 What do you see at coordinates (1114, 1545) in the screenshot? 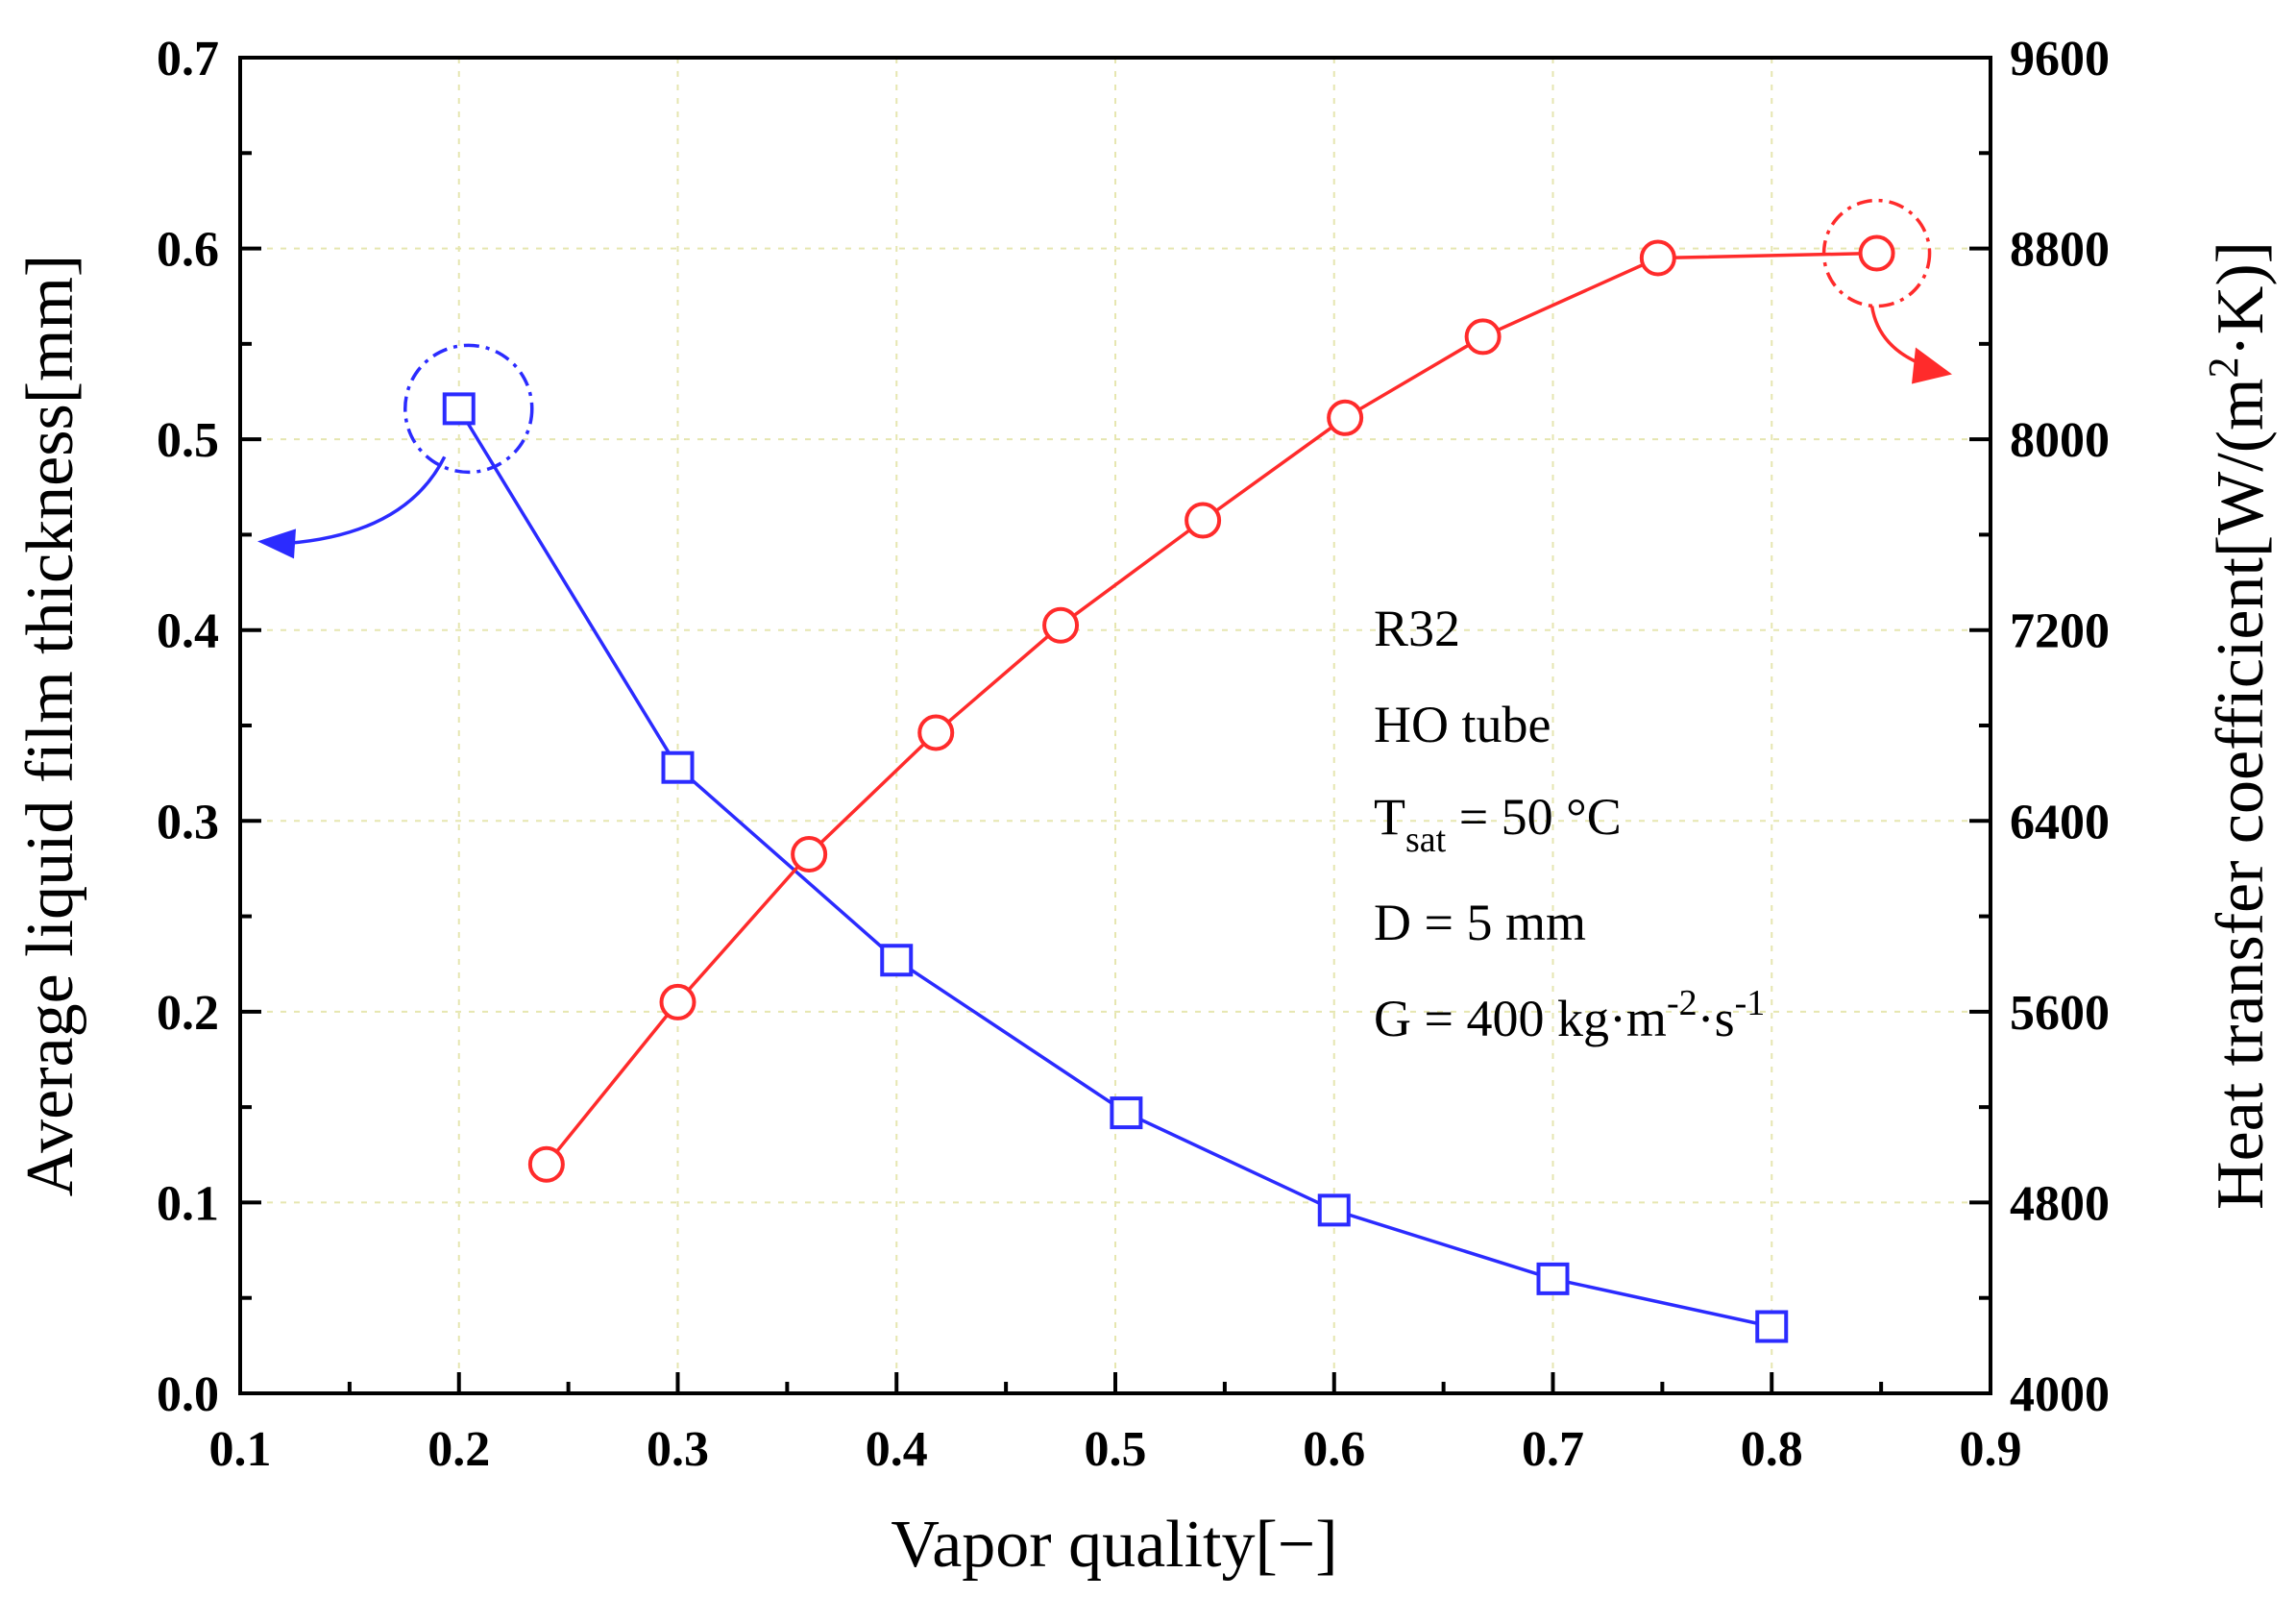
I see `x-axis-title: Vapor quality[−]` at bounding box center [1114, 1545].